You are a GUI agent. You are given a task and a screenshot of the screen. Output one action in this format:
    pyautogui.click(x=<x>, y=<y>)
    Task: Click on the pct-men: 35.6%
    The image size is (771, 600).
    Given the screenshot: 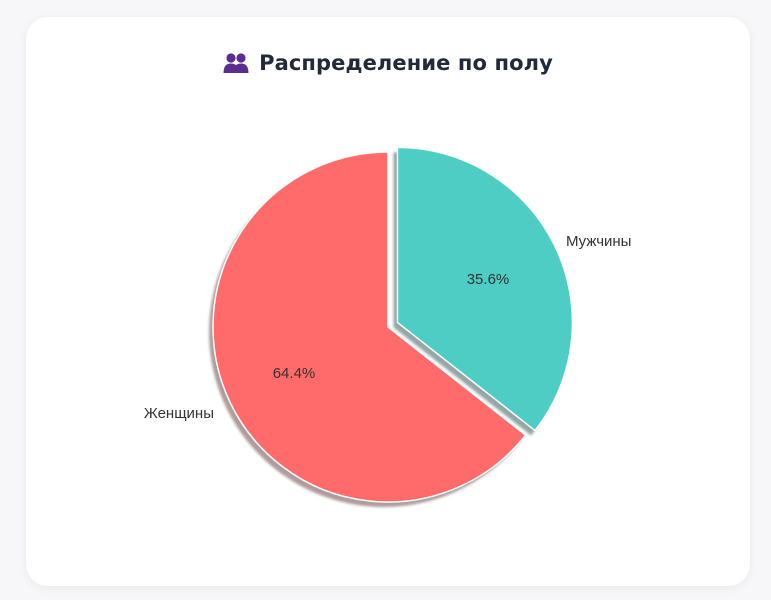 What is the action you would take?
    pyautogui.click(x=488, y=279)
    